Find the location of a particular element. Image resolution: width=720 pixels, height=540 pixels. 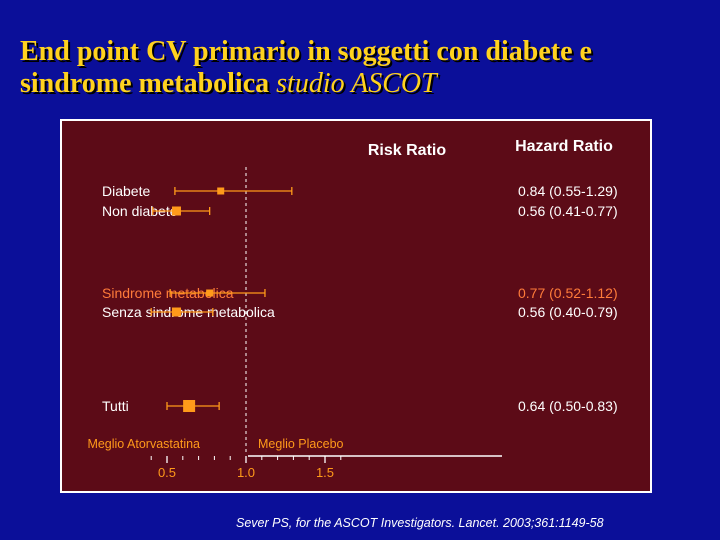

row-label-1: Non diabete is located at coordinates (140, 211).